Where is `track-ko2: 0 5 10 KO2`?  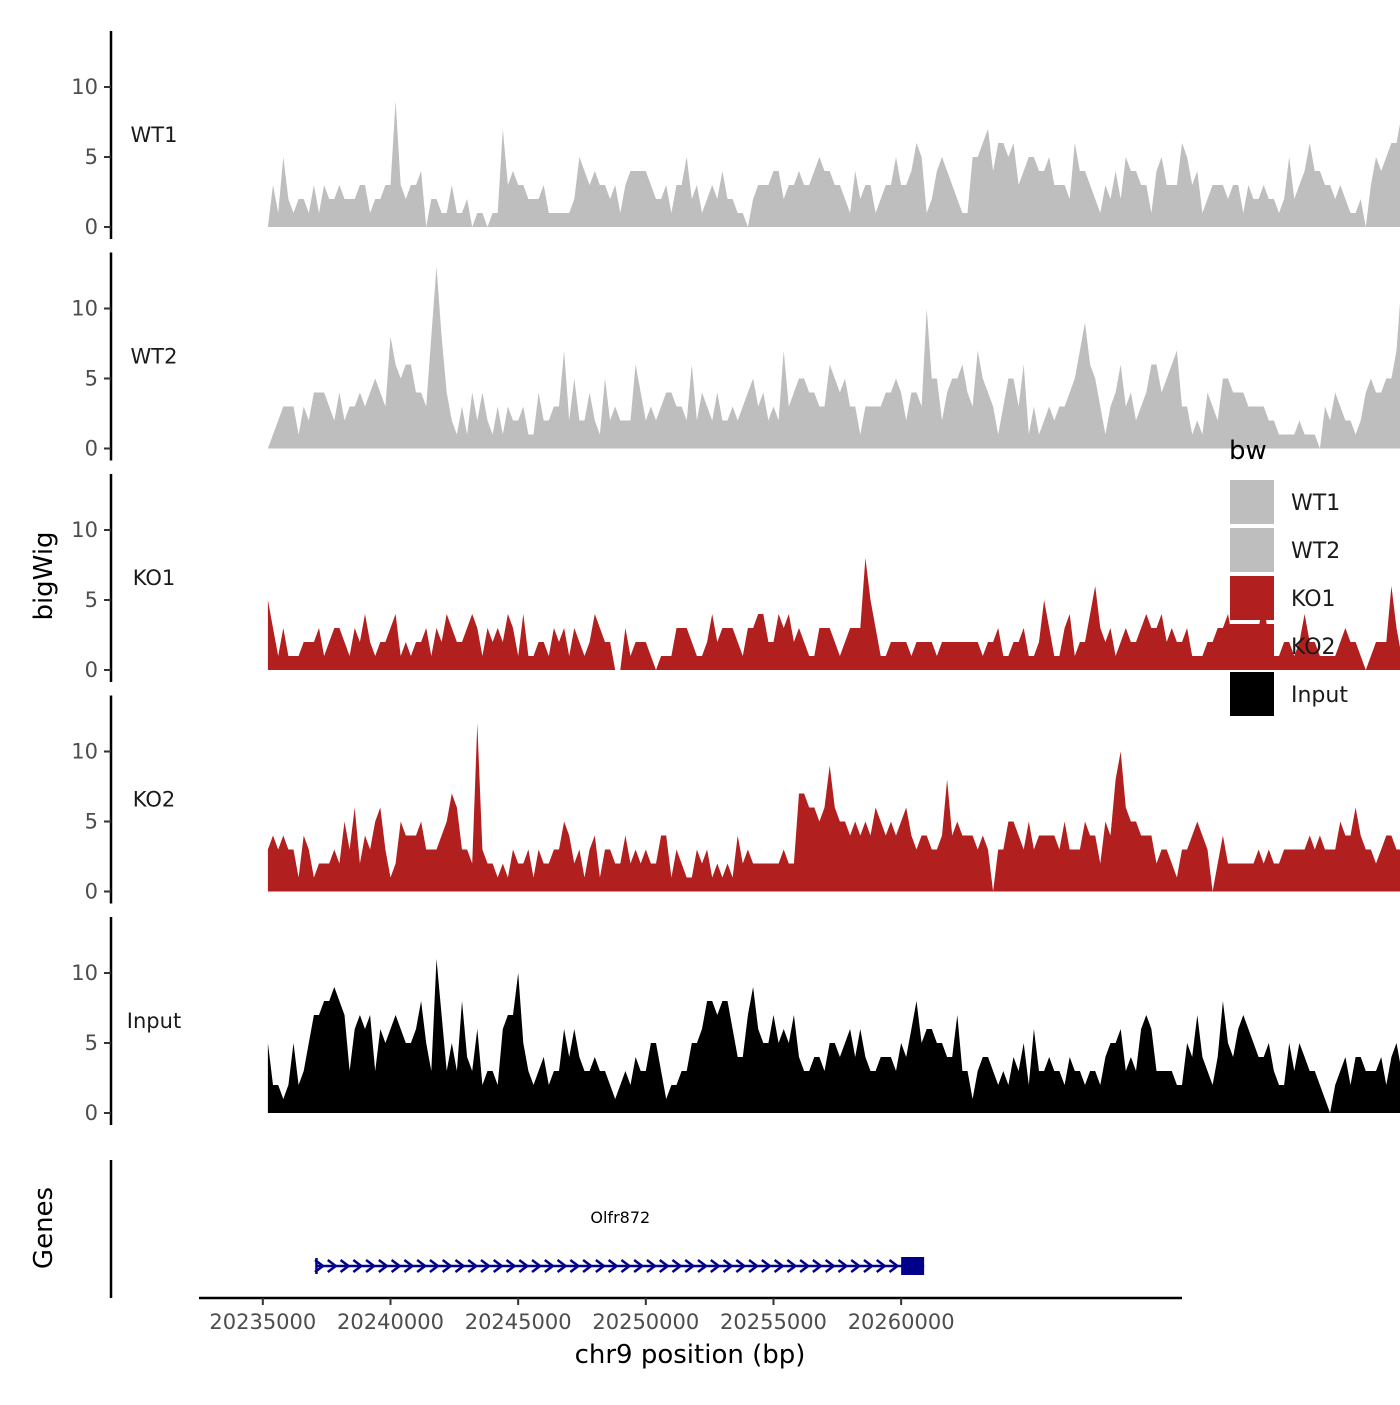
track-ko2: 0 5 10 KO2 is located at coordinates (735, 799).